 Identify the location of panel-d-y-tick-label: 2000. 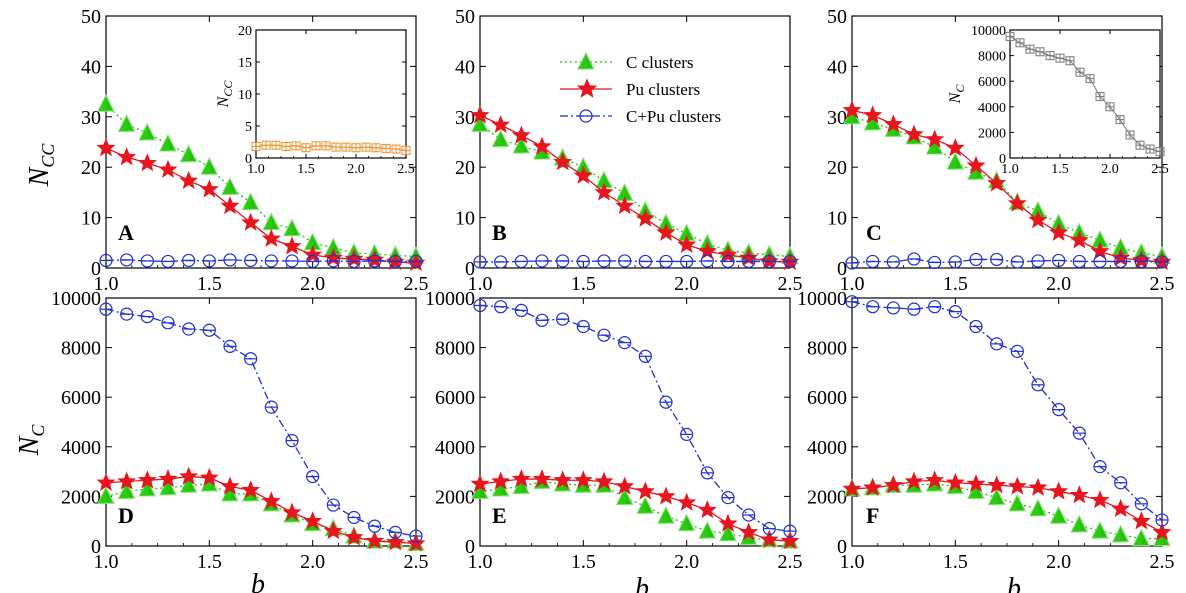
(81, 497).